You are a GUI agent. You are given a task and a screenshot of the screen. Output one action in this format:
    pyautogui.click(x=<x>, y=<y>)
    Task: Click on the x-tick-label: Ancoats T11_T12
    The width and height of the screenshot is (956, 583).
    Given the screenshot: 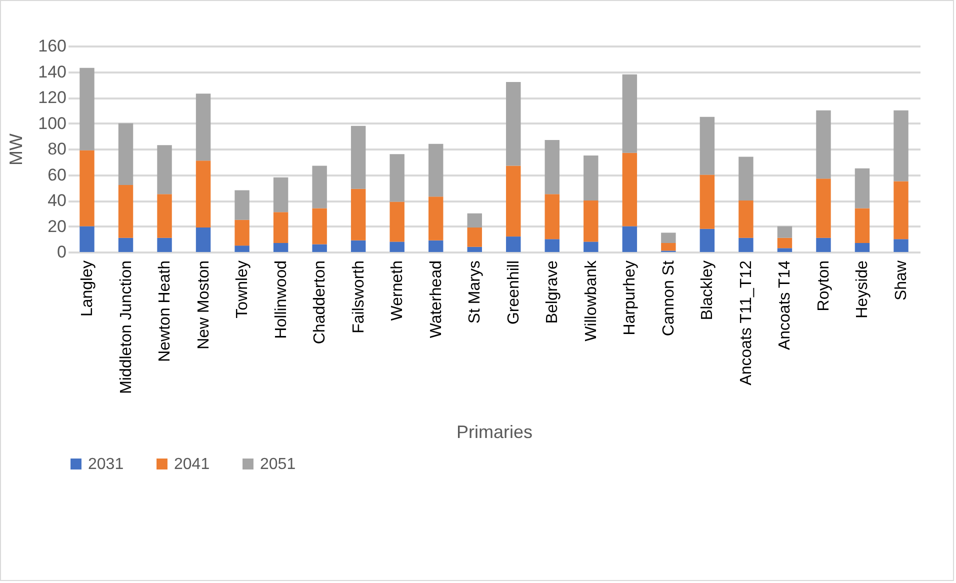 What is the action you would take?
    pyautogui.click(x=746, y=323)
    